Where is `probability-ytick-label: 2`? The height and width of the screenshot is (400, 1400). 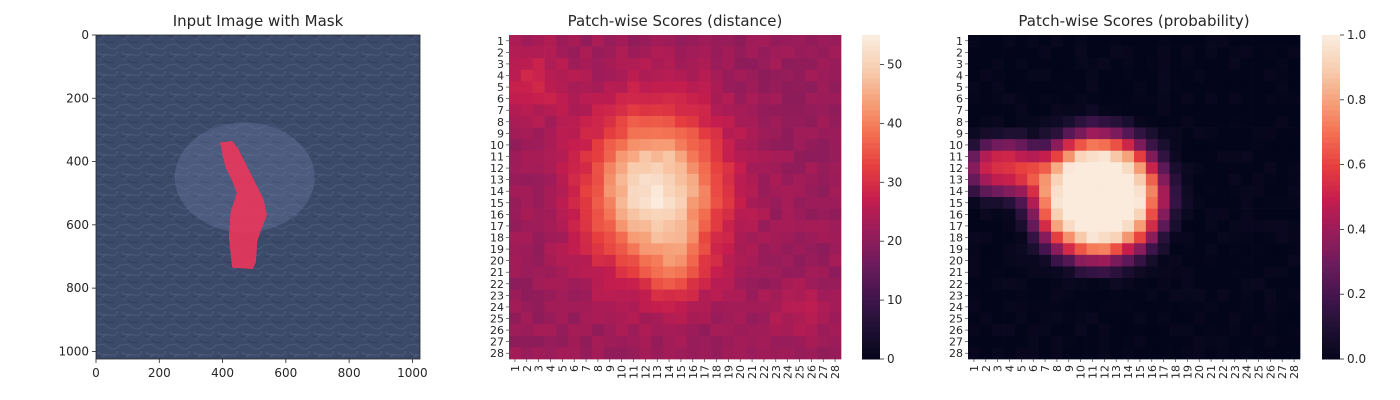
probability-ytick-label: 2 is located at coordinates (959, 52).